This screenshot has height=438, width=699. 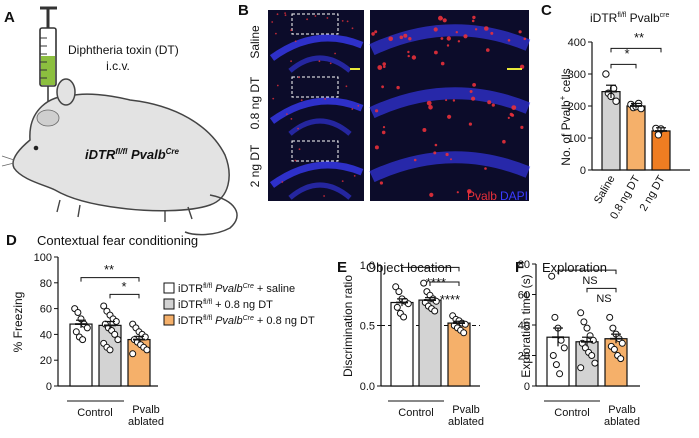 I want to click on y-tick-label: 400, so click(x=577, y=43).